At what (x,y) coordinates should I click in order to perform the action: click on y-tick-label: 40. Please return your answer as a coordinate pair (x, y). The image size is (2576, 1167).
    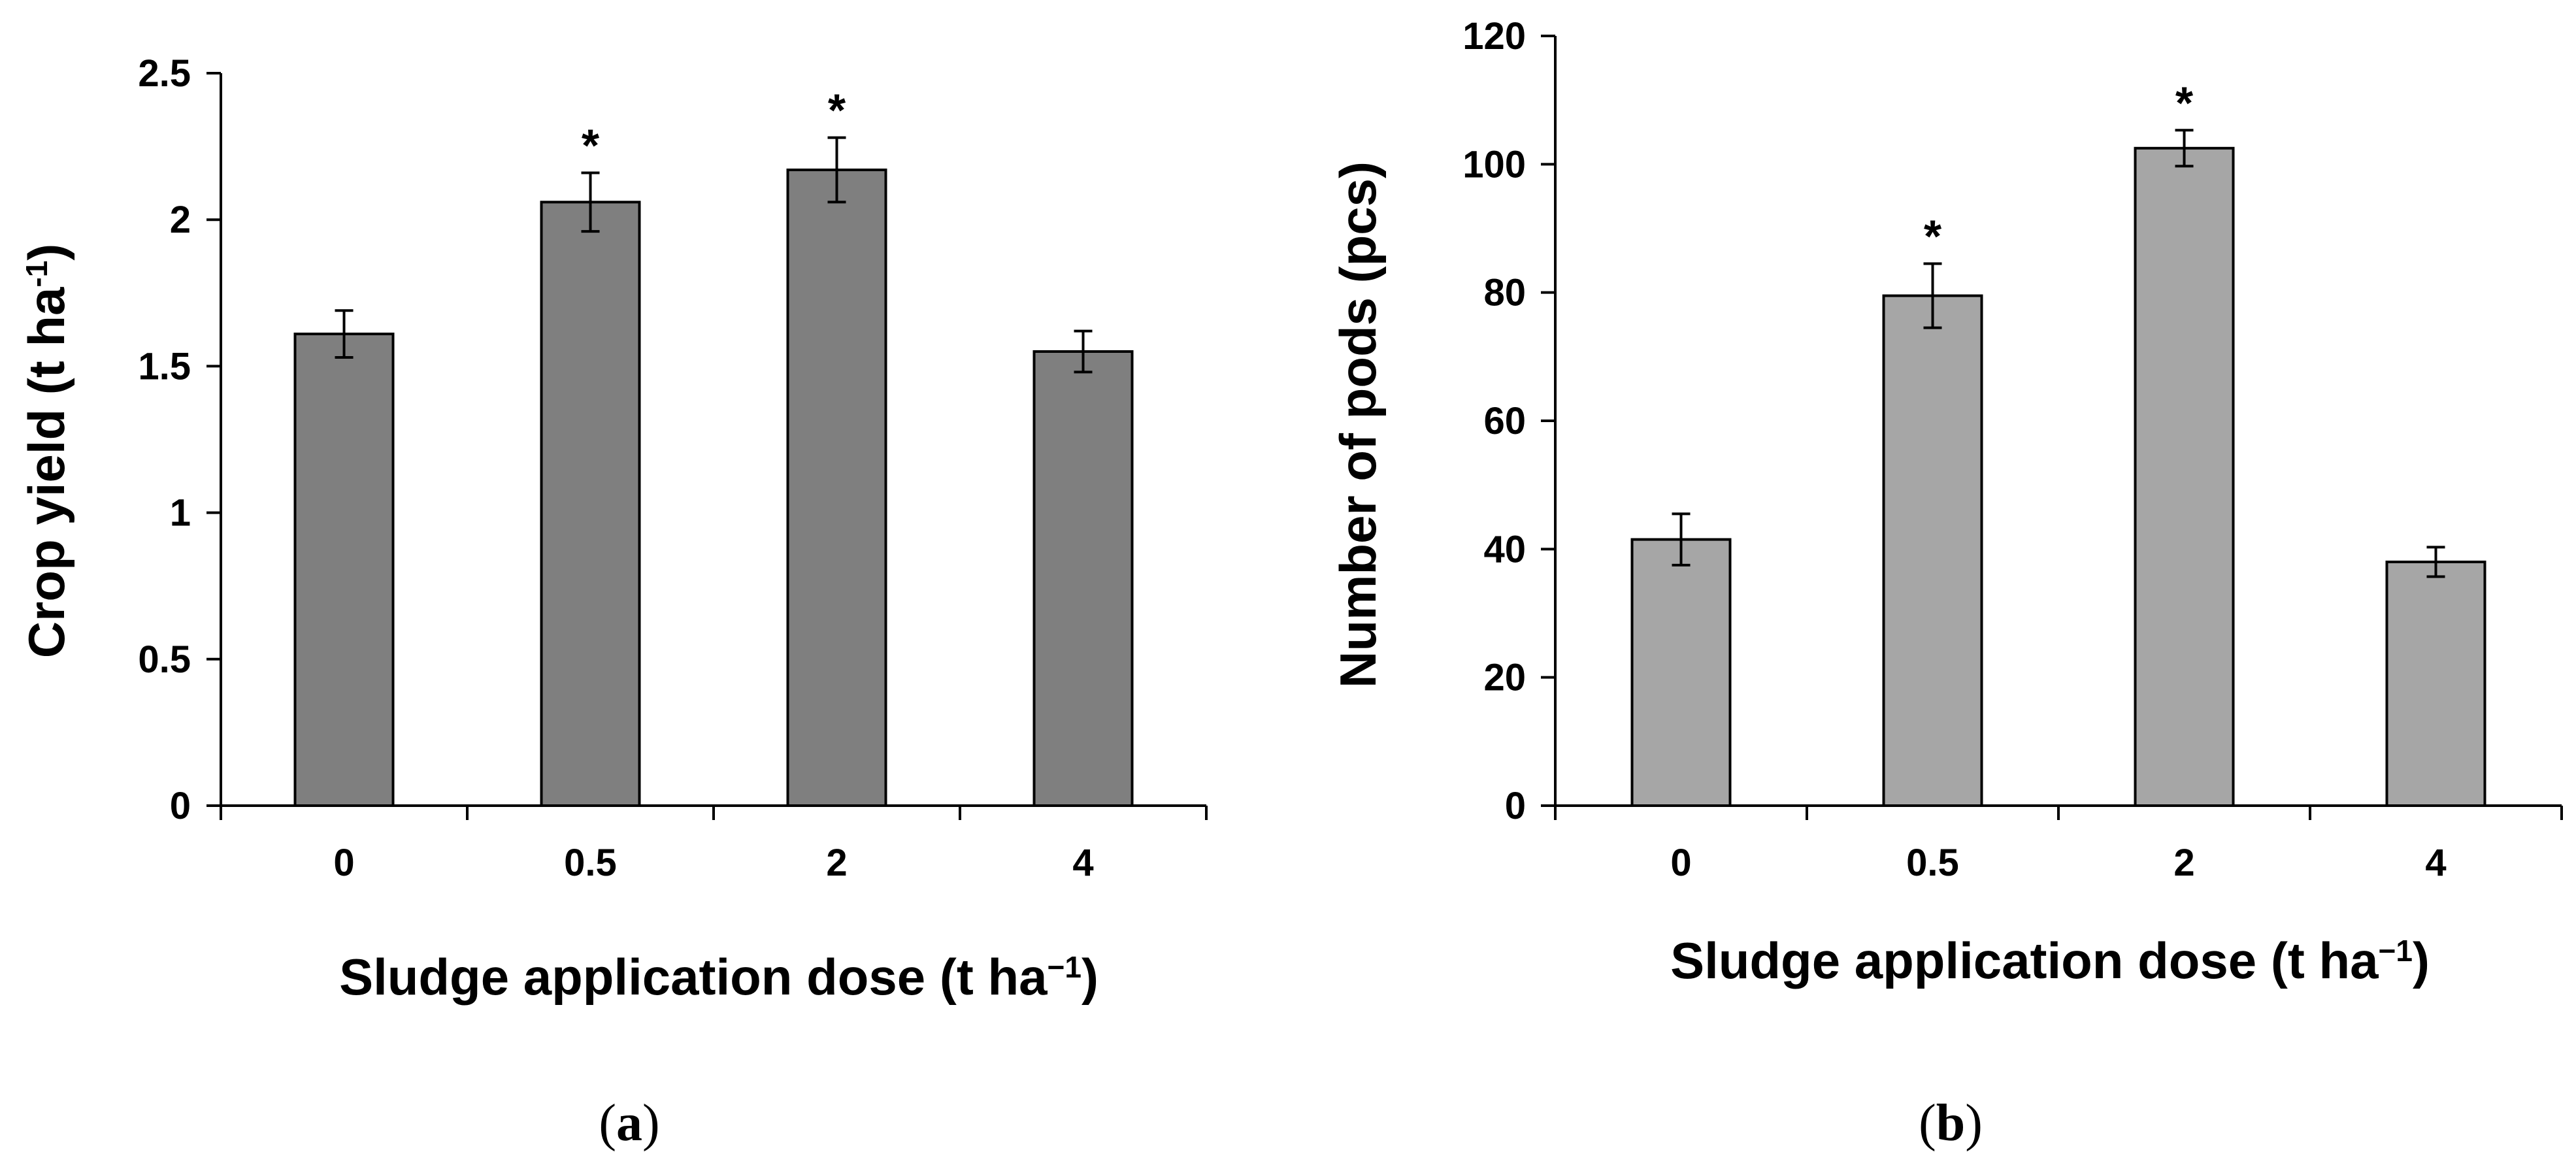
    Looking at the image, I should click on (1504, 549).